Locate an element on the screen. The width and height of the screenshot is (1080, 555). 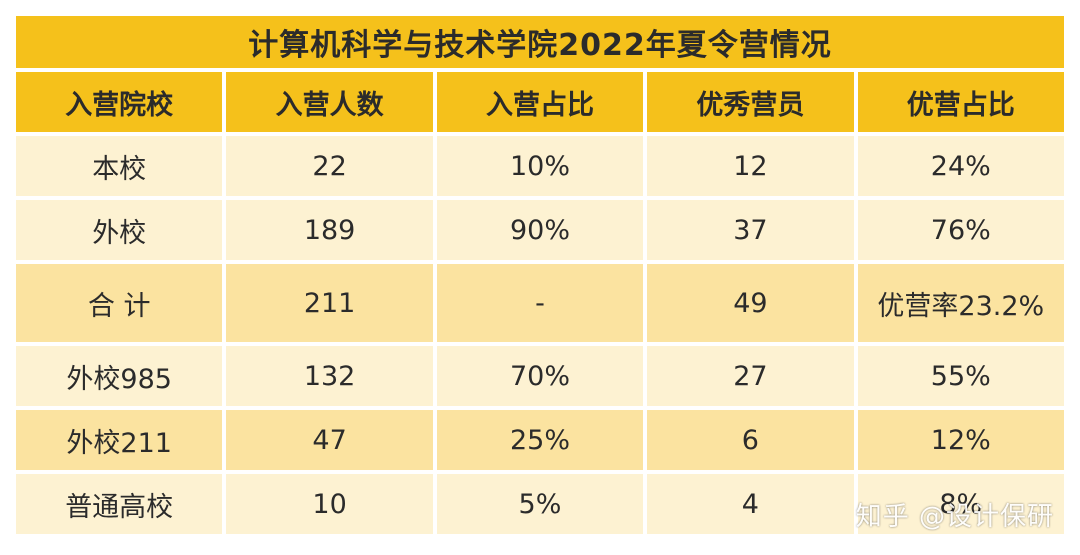
cell-count: 47 is located at coordinates (329, 440).